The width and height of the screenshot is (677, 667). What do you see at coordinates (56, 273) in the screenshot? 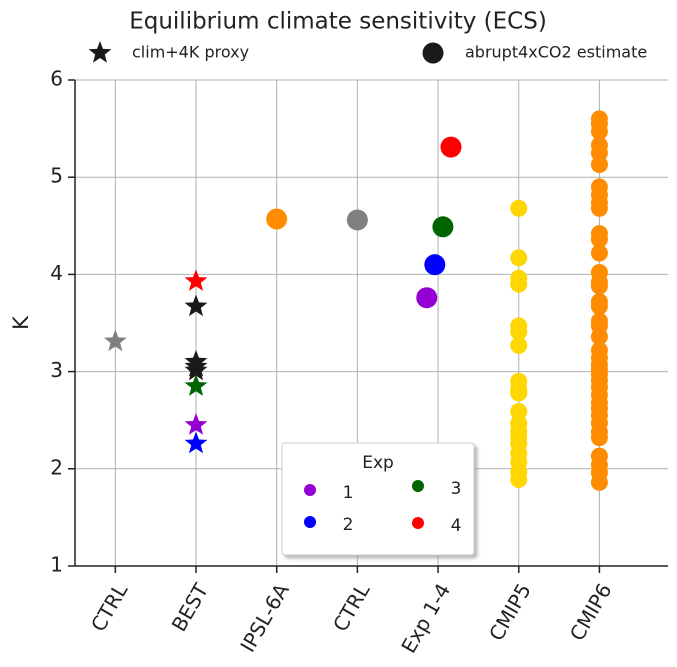
I see `y-tick-label: 4` at bounding box center [56, 273].